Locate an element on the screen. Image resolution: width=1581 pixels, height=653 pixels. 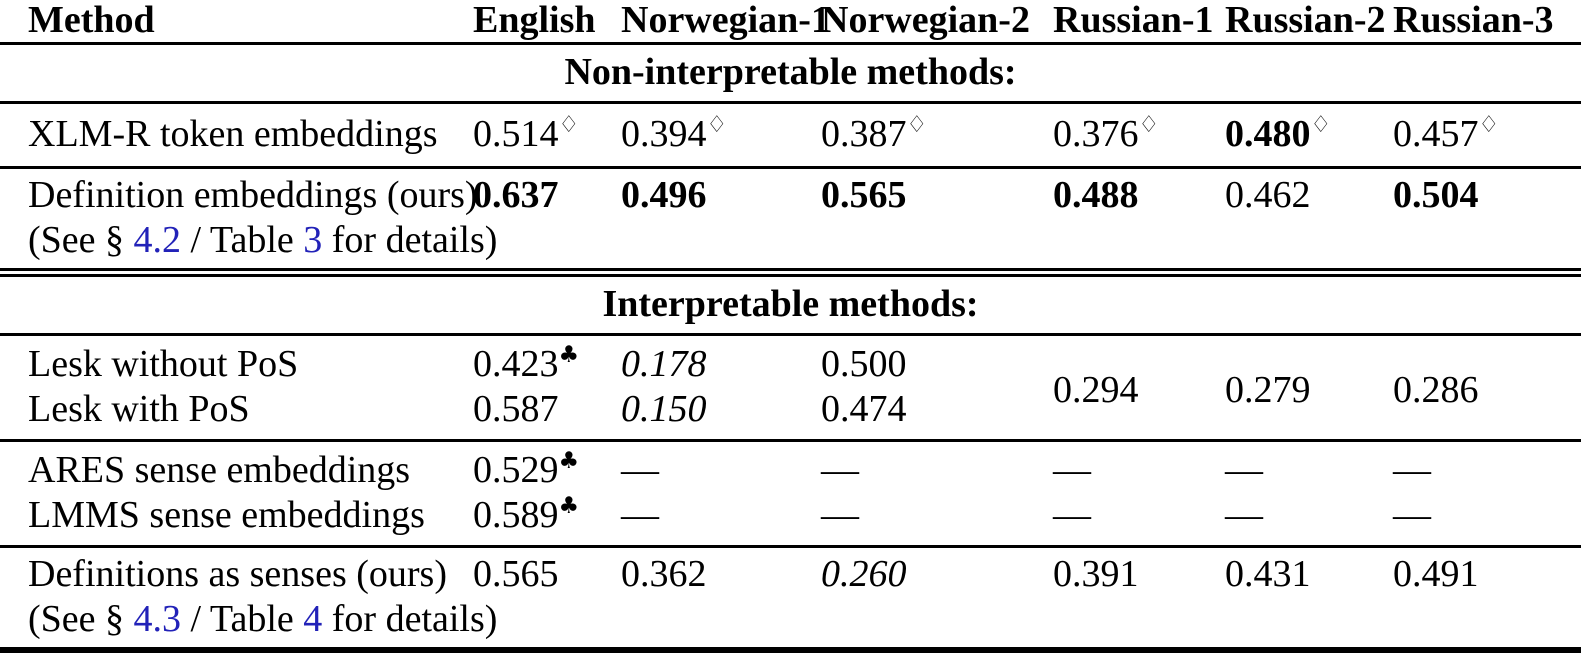
section-header-non-interpretable: Non-interpretable methods: is located at coordinates (790, 73).